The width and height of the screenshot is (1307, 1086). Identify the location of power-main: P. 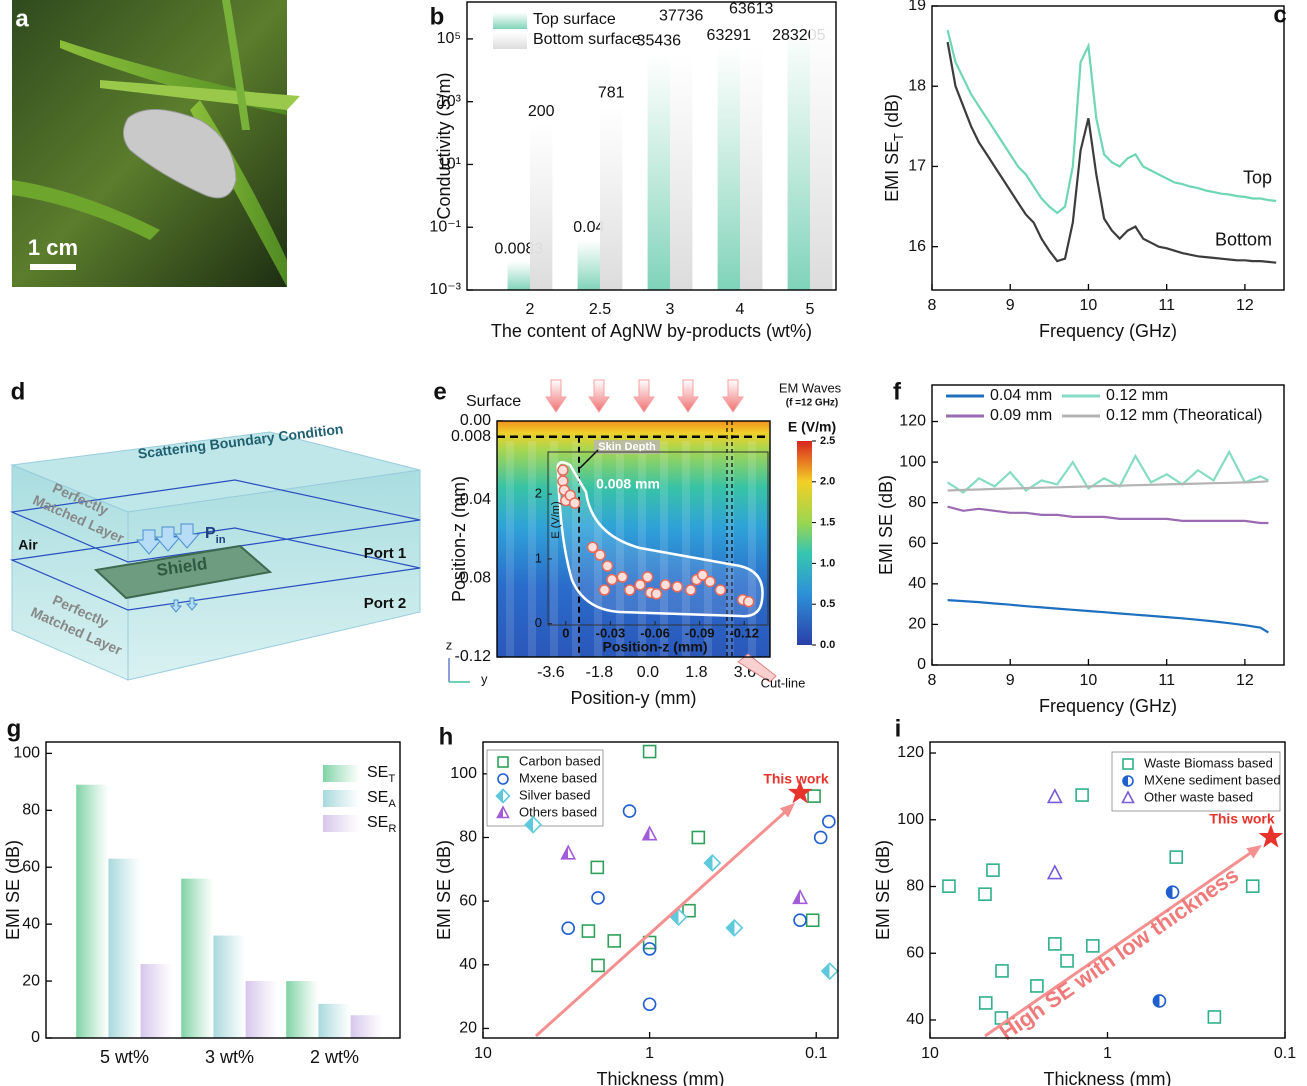
(210, 533).